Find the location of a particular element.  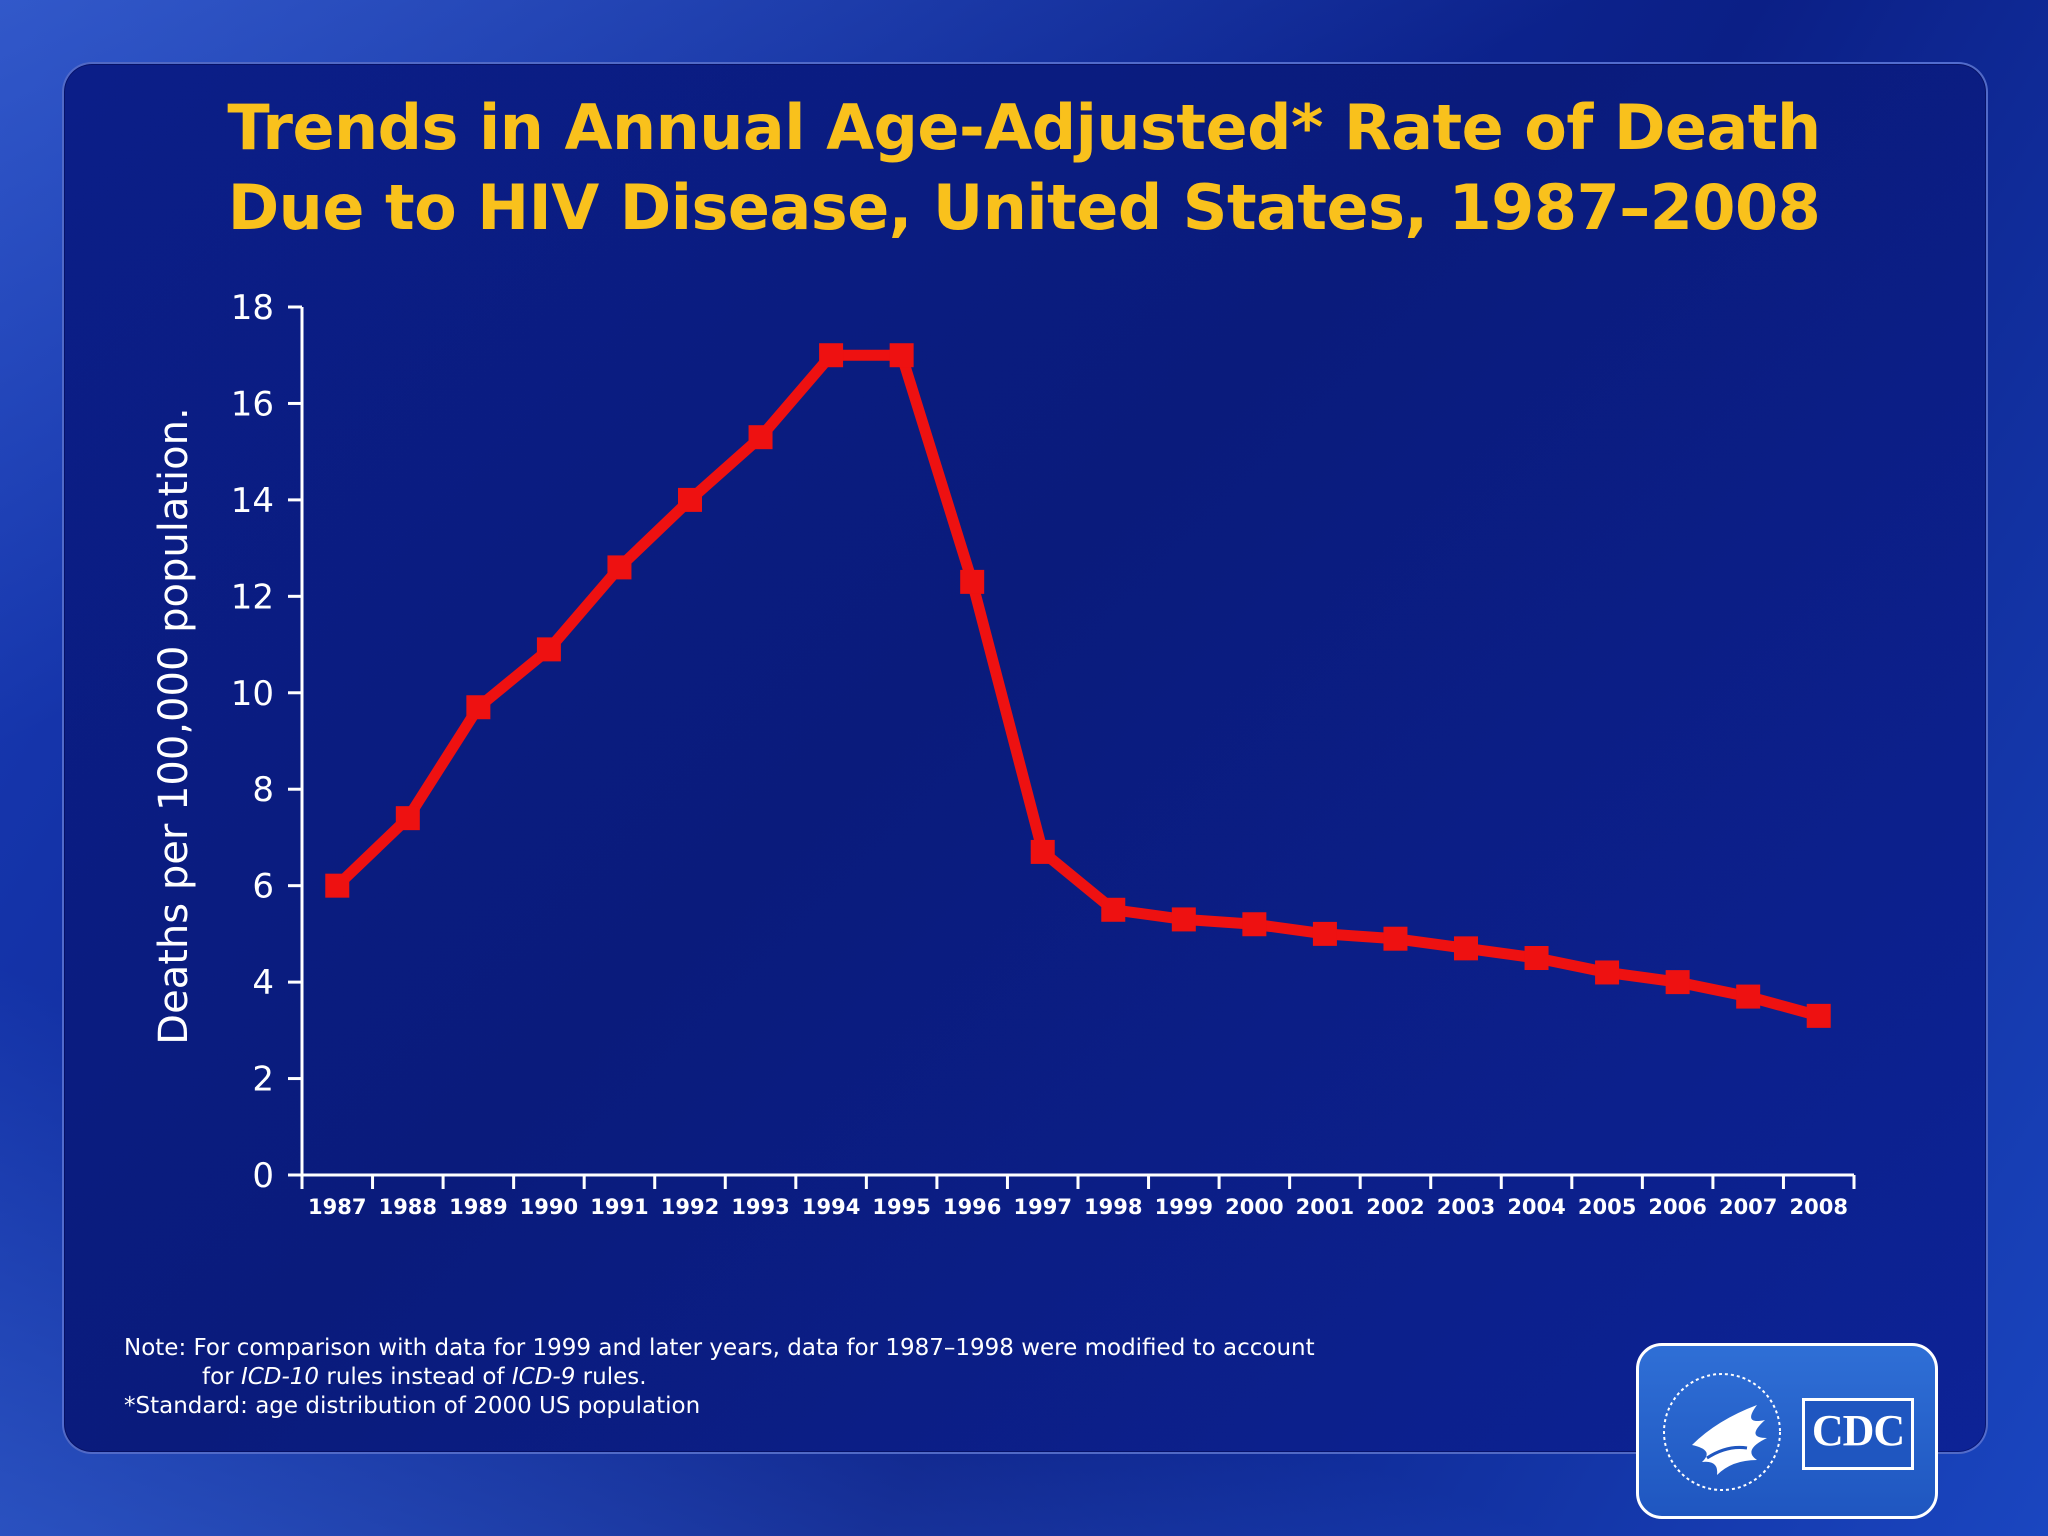

x-tick-label: 2007 is located at coordinates (1748, 1207).